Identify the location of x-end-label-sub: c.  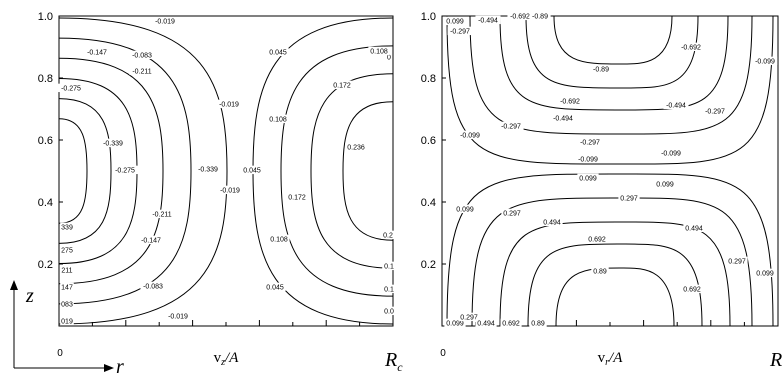
(400, 367).